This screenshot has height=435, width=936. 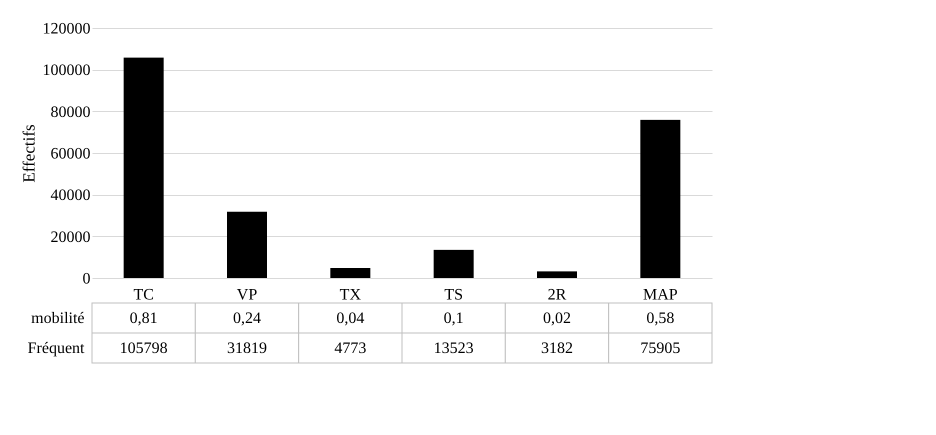 What do you see at coordinates (57, 348) in the screenshot?
I see `text: Fréquent` at bounding box center [57, 348].